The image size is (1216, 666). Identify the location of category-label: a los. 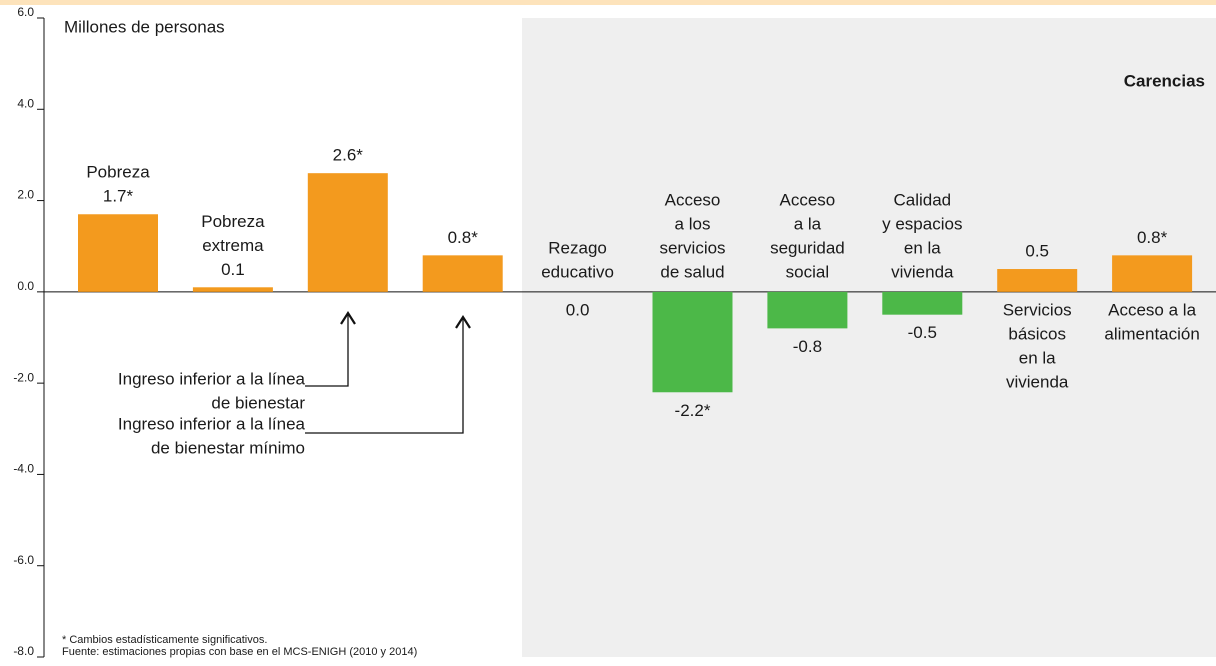
(693, 223).